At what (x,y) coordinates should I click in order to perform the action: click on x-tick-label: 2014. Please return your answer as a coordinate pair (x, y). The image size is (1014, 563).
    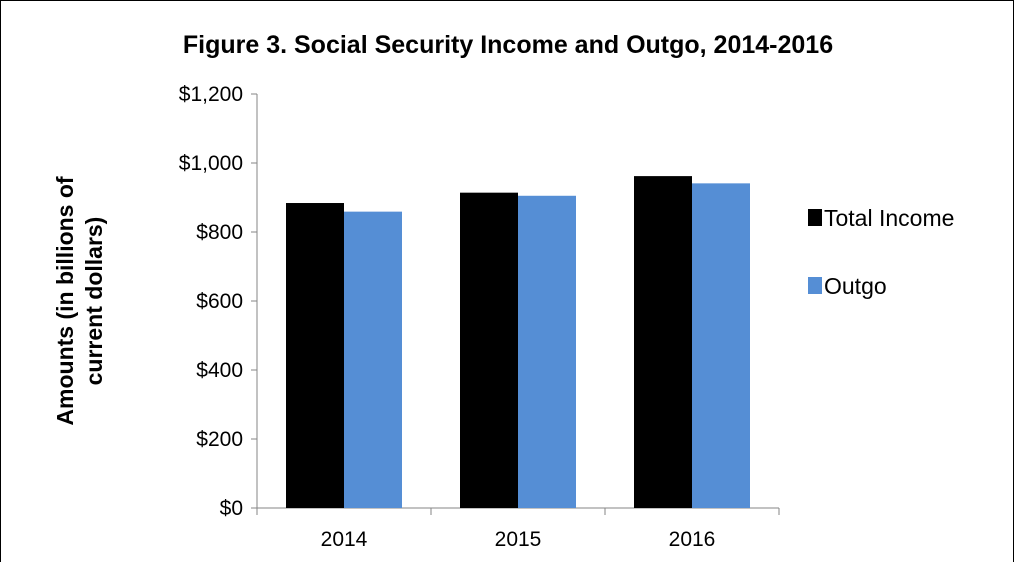
    Looking at the image, I should click on (344, 539).